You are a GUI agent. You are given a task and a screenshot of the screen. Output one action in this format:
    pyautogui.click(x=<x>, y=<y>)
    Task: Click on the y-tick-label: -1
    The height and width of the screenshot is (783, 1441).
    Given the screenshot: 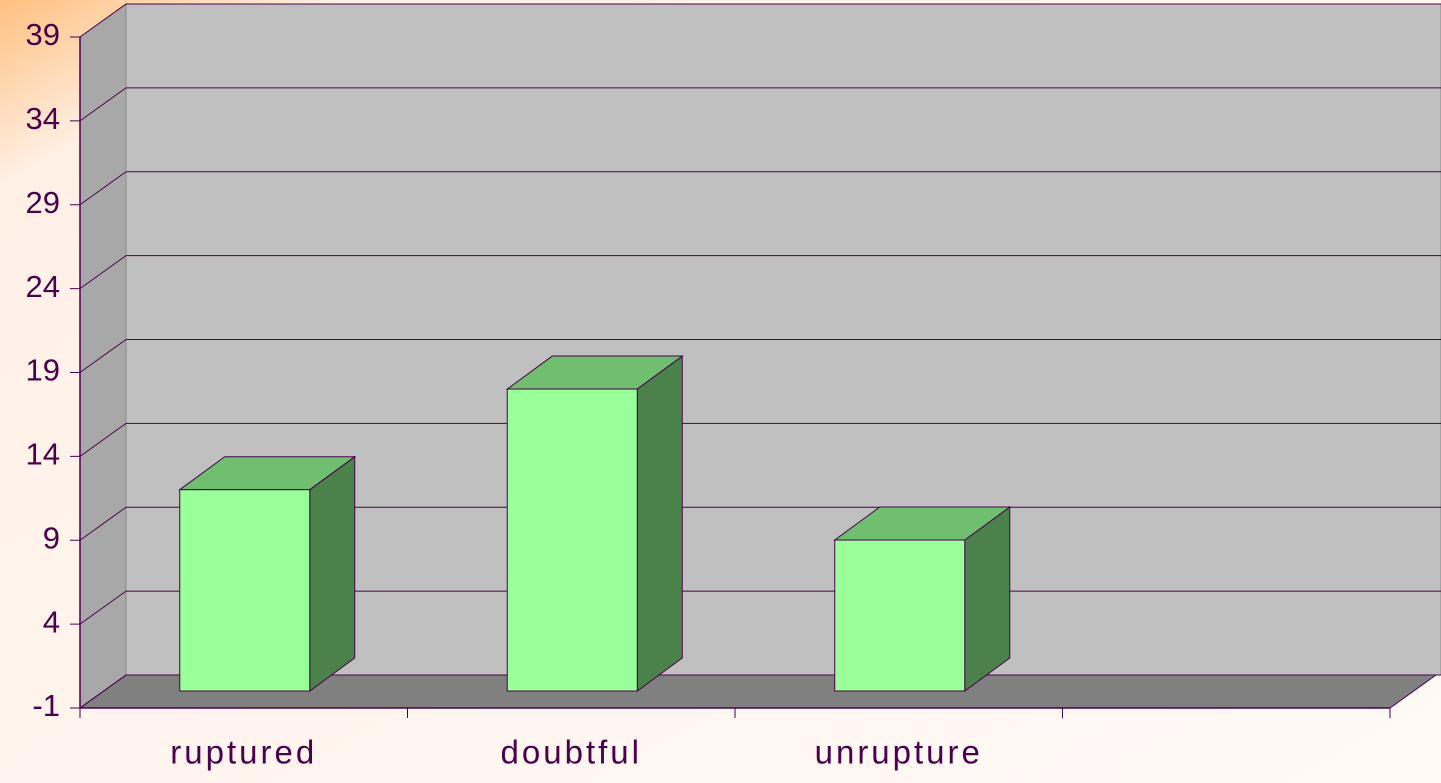 What is the action you would take?
    pyautogui.click(x=46, y=705)
    